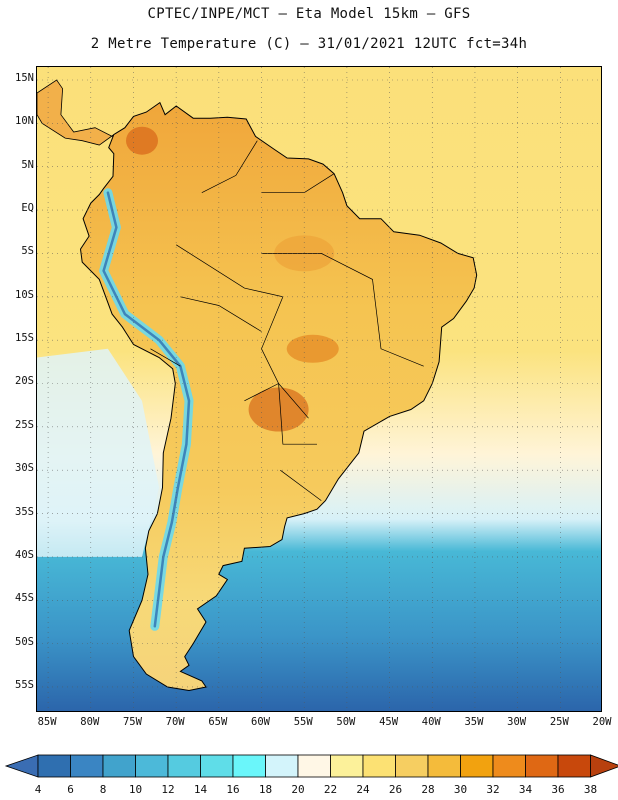 This screenshot has width=618, height=800. Describe the element at coordinates (602, 722) in the screenshot. I see `lon-tick-label: 20W` at that location.